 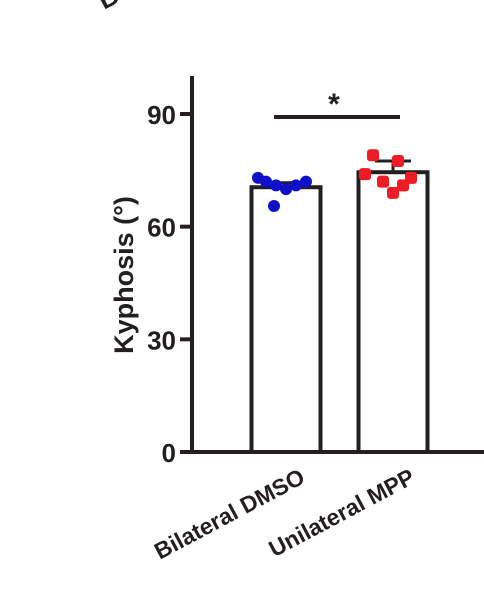 I want to click on significance-label: *, so click(x=334, y=104).